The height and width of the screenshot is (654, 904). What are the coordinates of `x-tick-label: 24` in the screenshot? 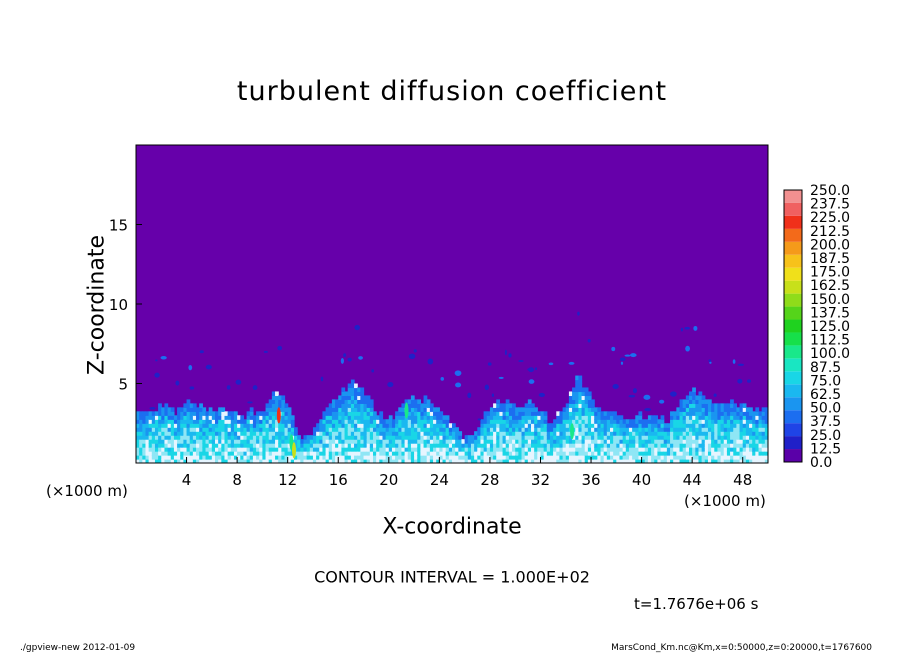 It's located at (439, 480).